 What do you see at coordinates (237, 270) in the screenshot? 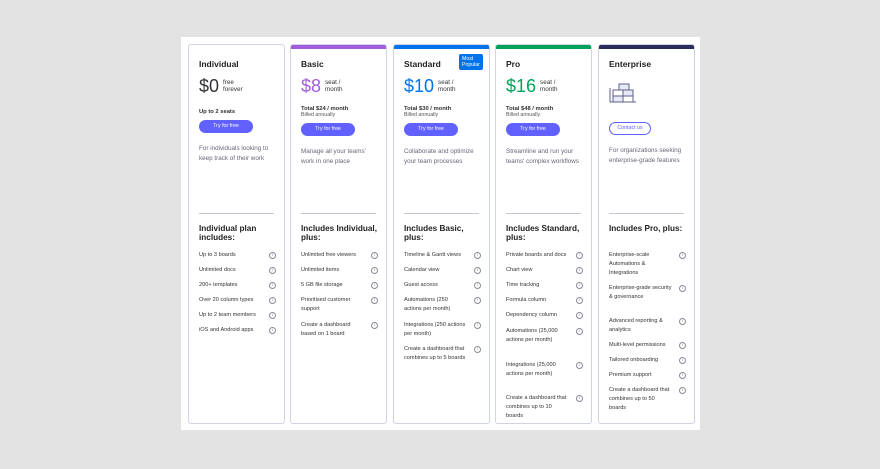
I see `feature-item: Unlimited docs i` at bounding box center [237, 270].